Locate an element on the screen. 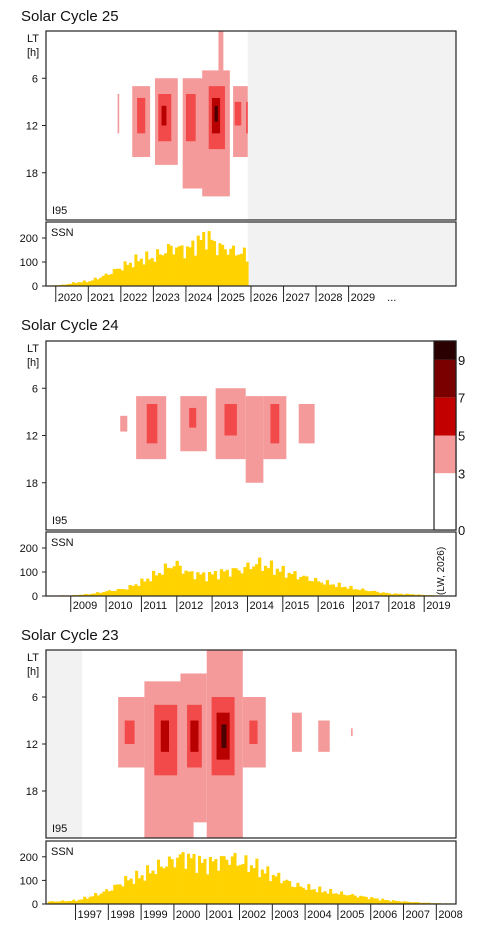  future-region is located at coordinates (351, 254).